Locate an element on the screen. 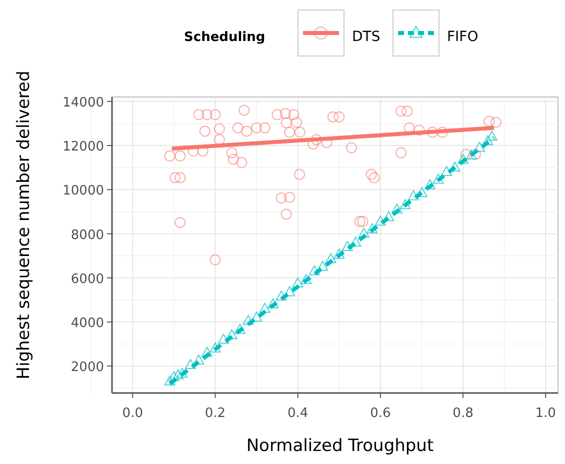 This screenshot has height=464, width=565. x-axis-title: Normalized Troughput is located at coordinates (340, 446).